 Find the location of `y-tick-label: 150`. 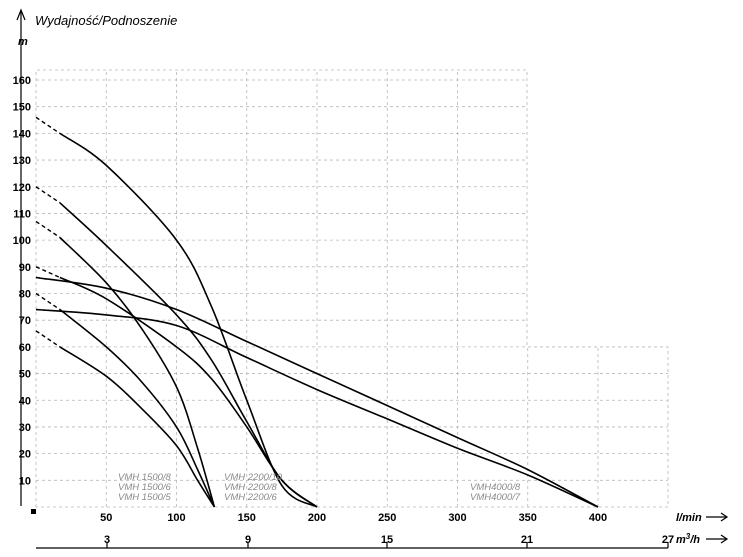

y-tick-label: 150 is located at coordinates (22, 108).